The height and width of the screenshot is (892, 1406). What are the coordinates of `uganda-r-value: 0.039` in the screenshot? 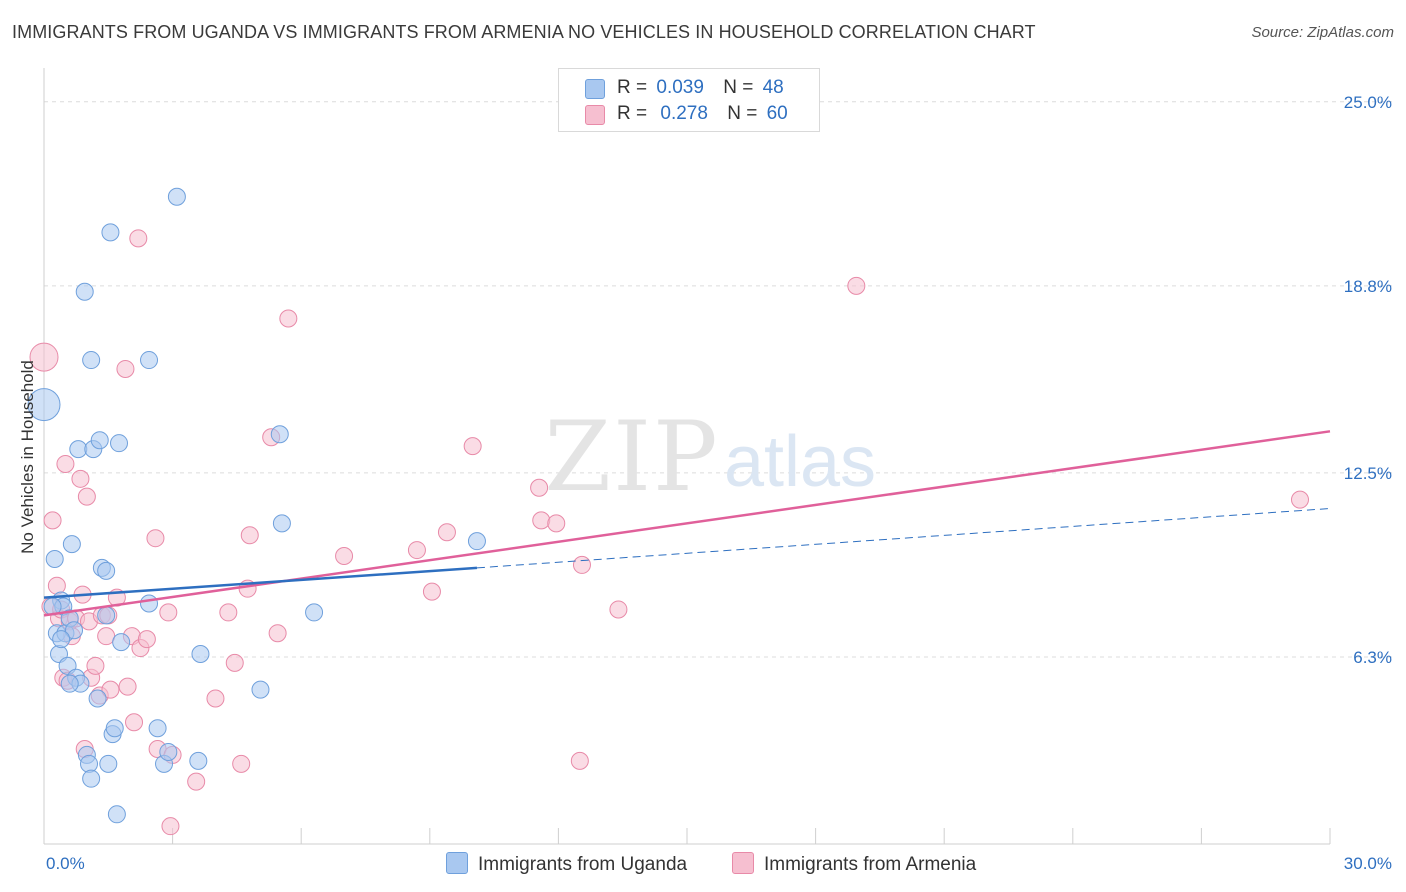 It's located at (680, 87).